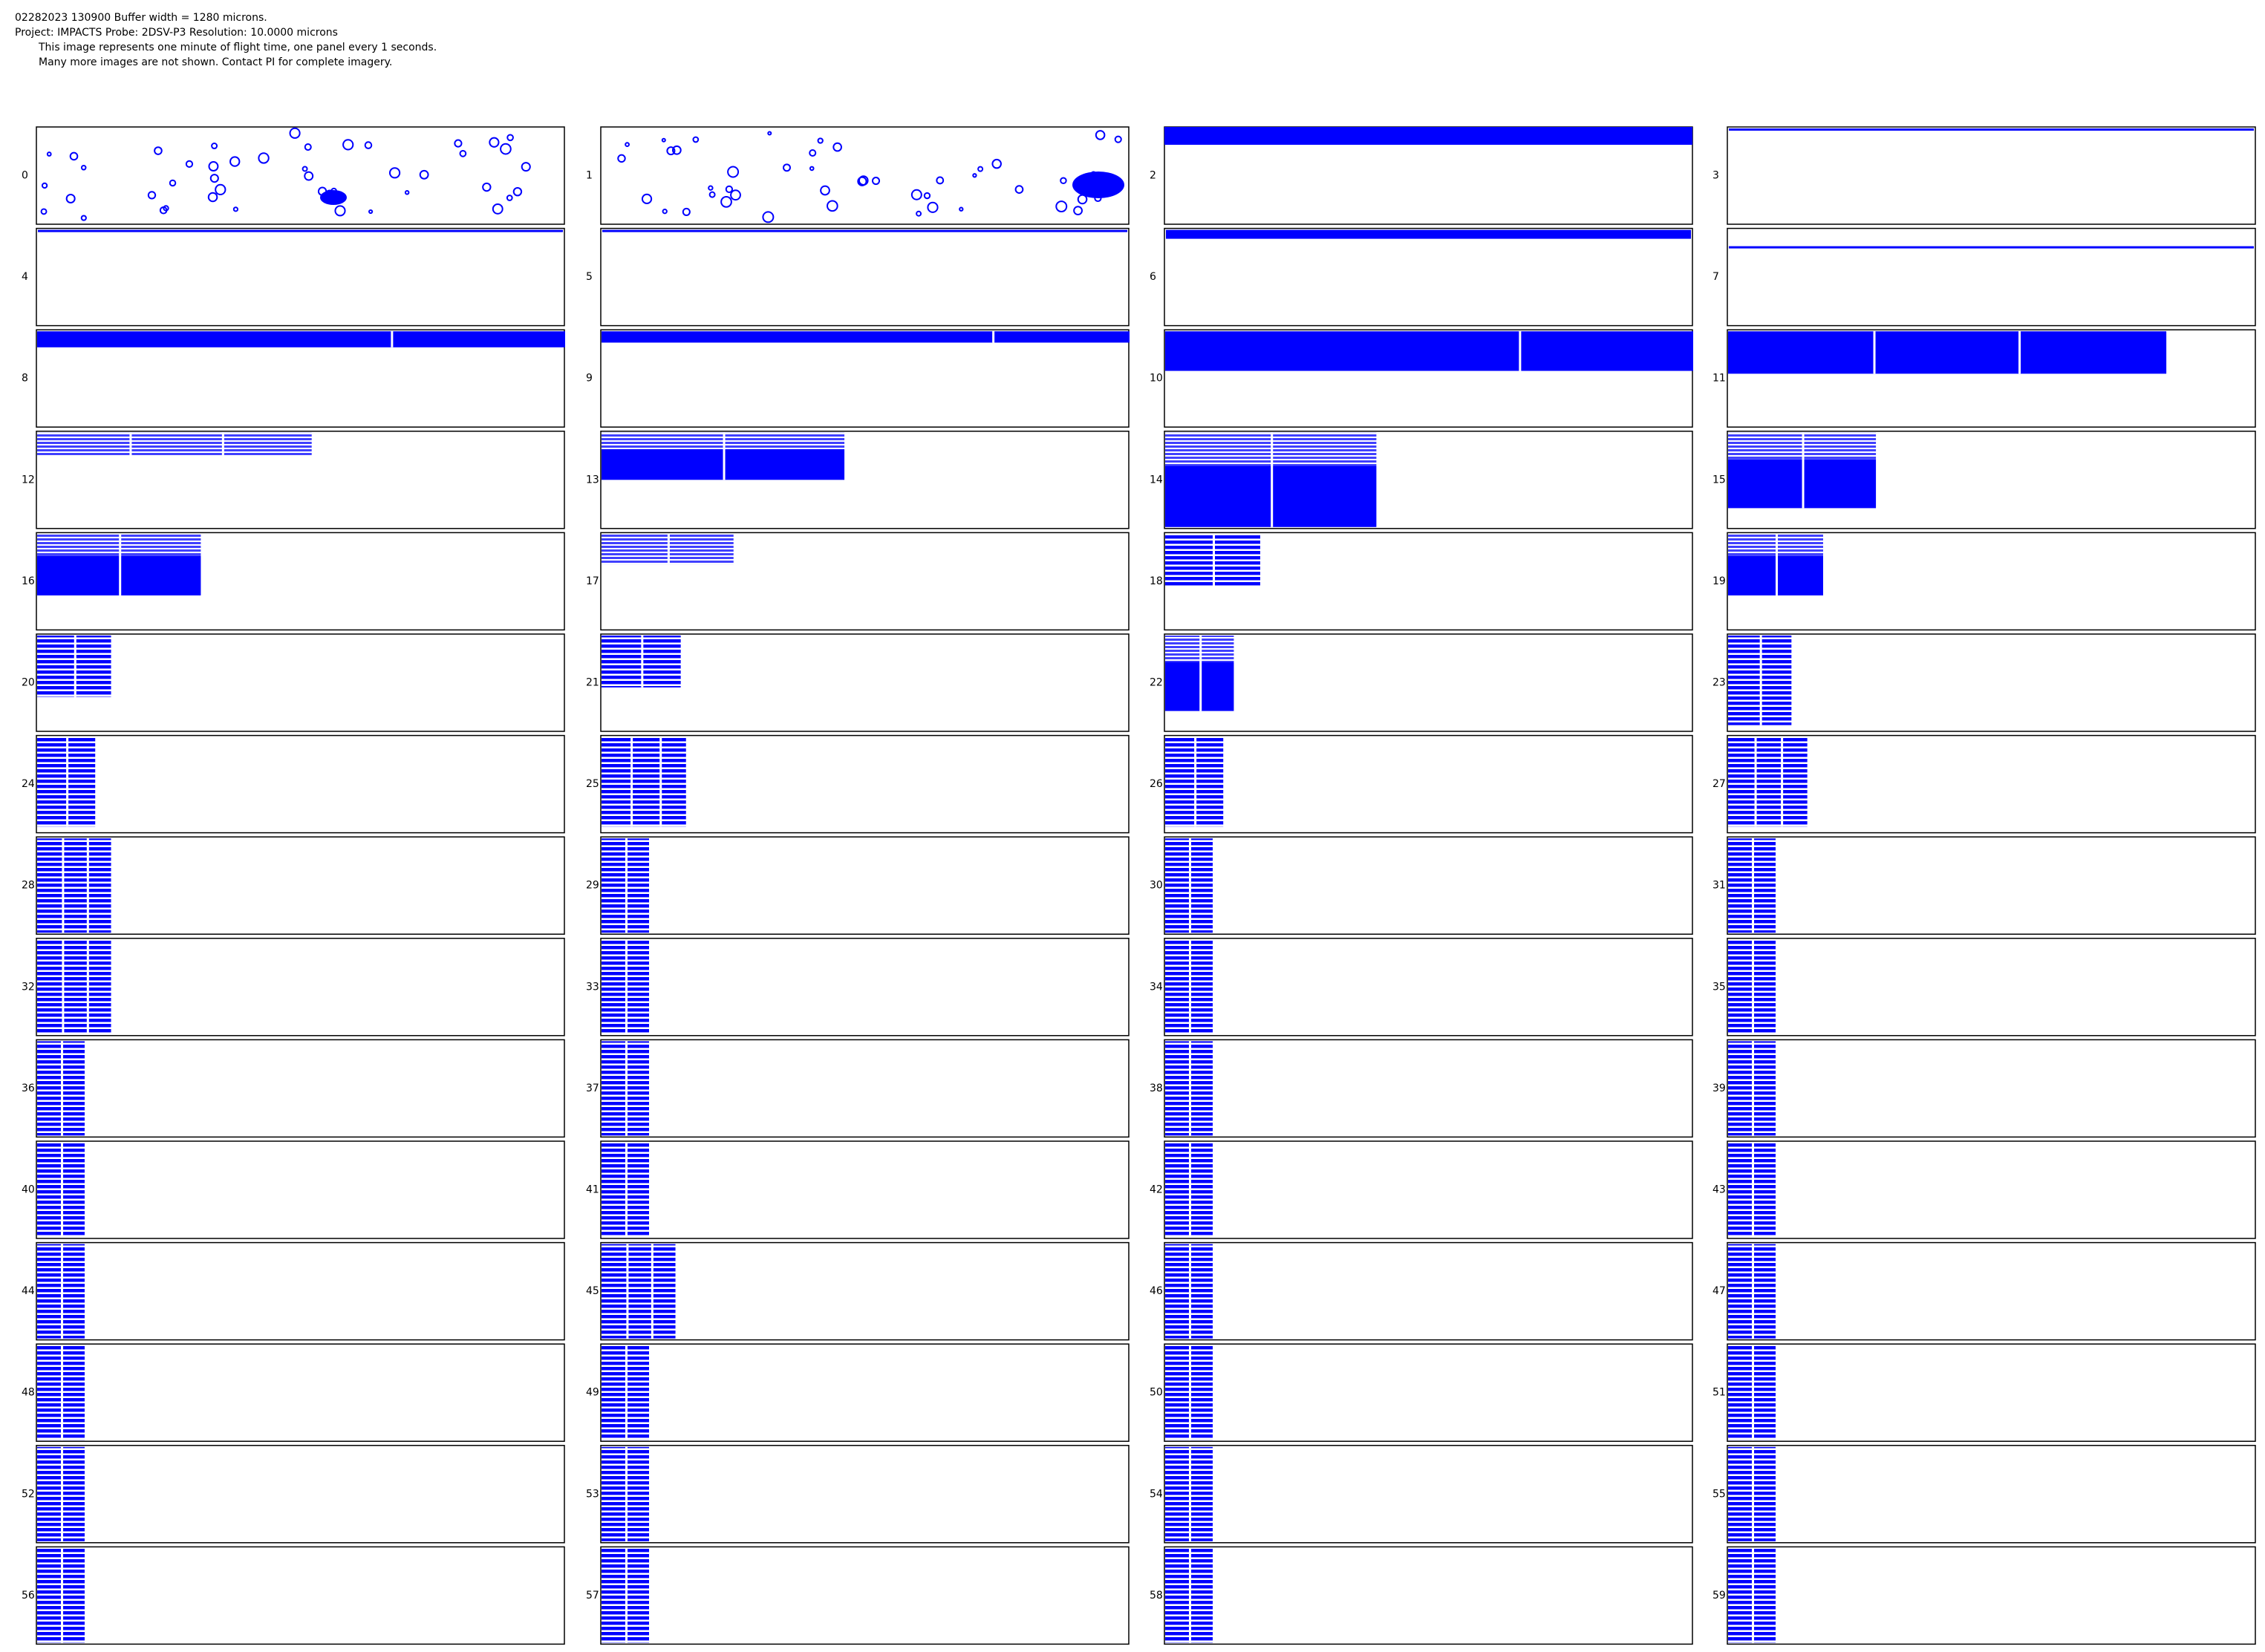 Image resolution: width=2265 pixels, height=1652 pixels. Describe the element at coordinates (592, 581) in the screenshot. I see `panel-label: 17` at that location.